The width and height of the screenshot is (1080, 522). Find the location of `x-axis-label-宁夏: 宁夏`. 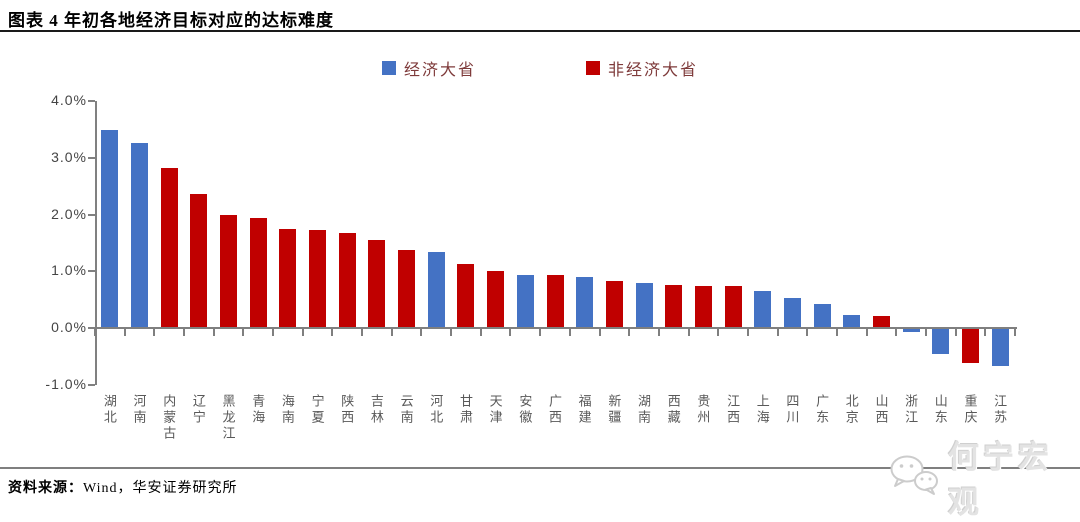

x-axis-label-宁夏: 宁夏 is located at coordinates (317, 410).